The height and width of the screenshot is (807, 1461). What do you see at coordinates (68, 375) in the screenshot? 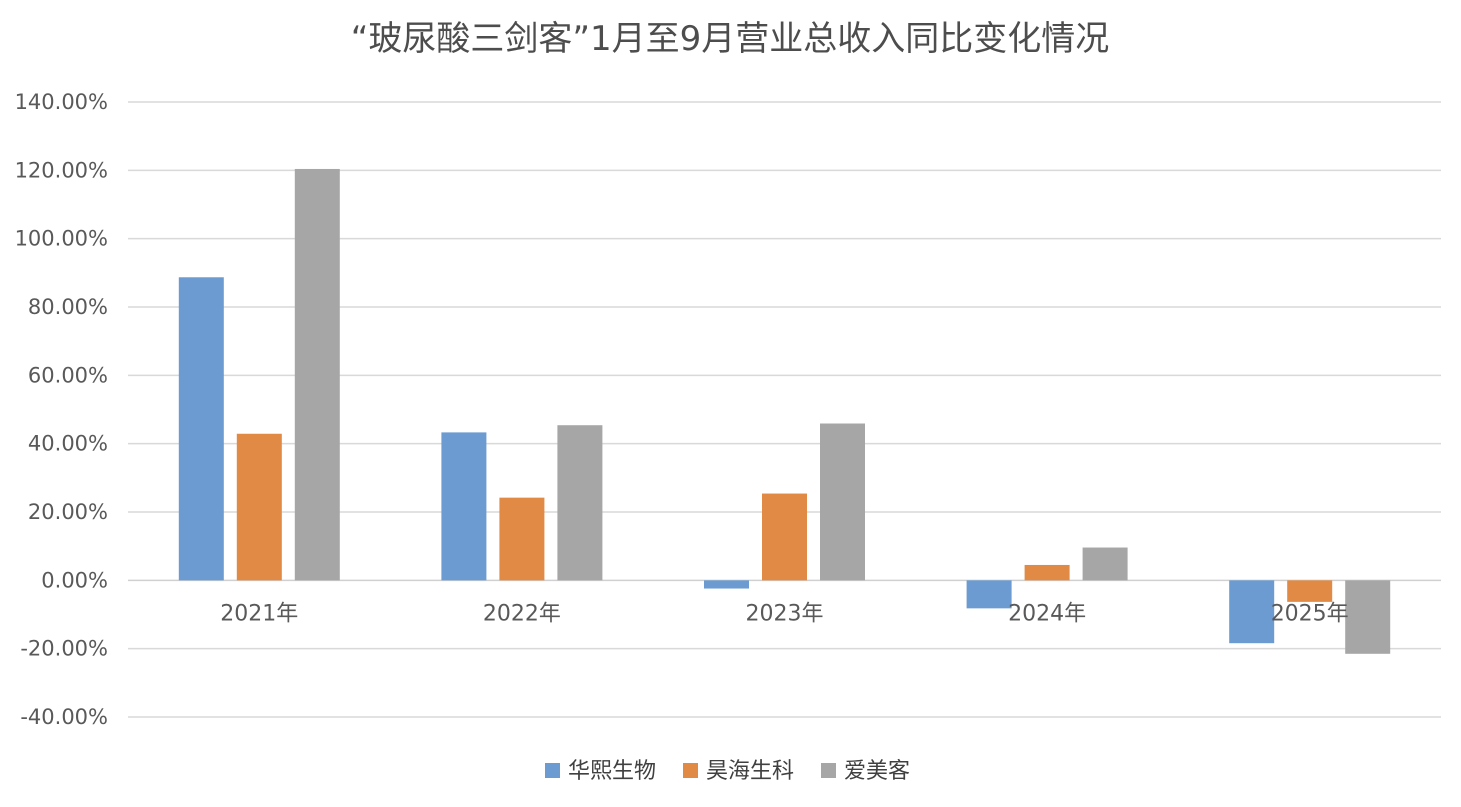
I see `y-tick-label: 60.00%` at bounding box center [68, 375].